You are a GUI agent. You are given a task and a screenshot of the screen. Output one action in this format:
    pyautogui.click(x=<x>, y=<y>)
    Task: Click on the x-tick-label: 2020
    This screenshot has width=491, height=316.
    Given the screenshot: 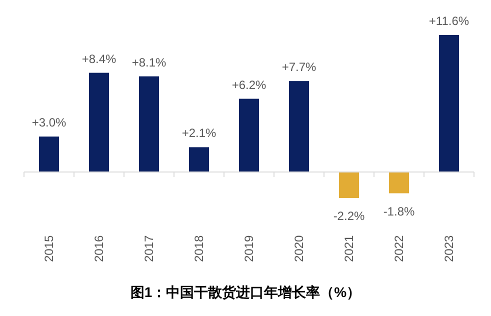 What is the action you would take?
    pyautogui.click(x=299, y=248)
    